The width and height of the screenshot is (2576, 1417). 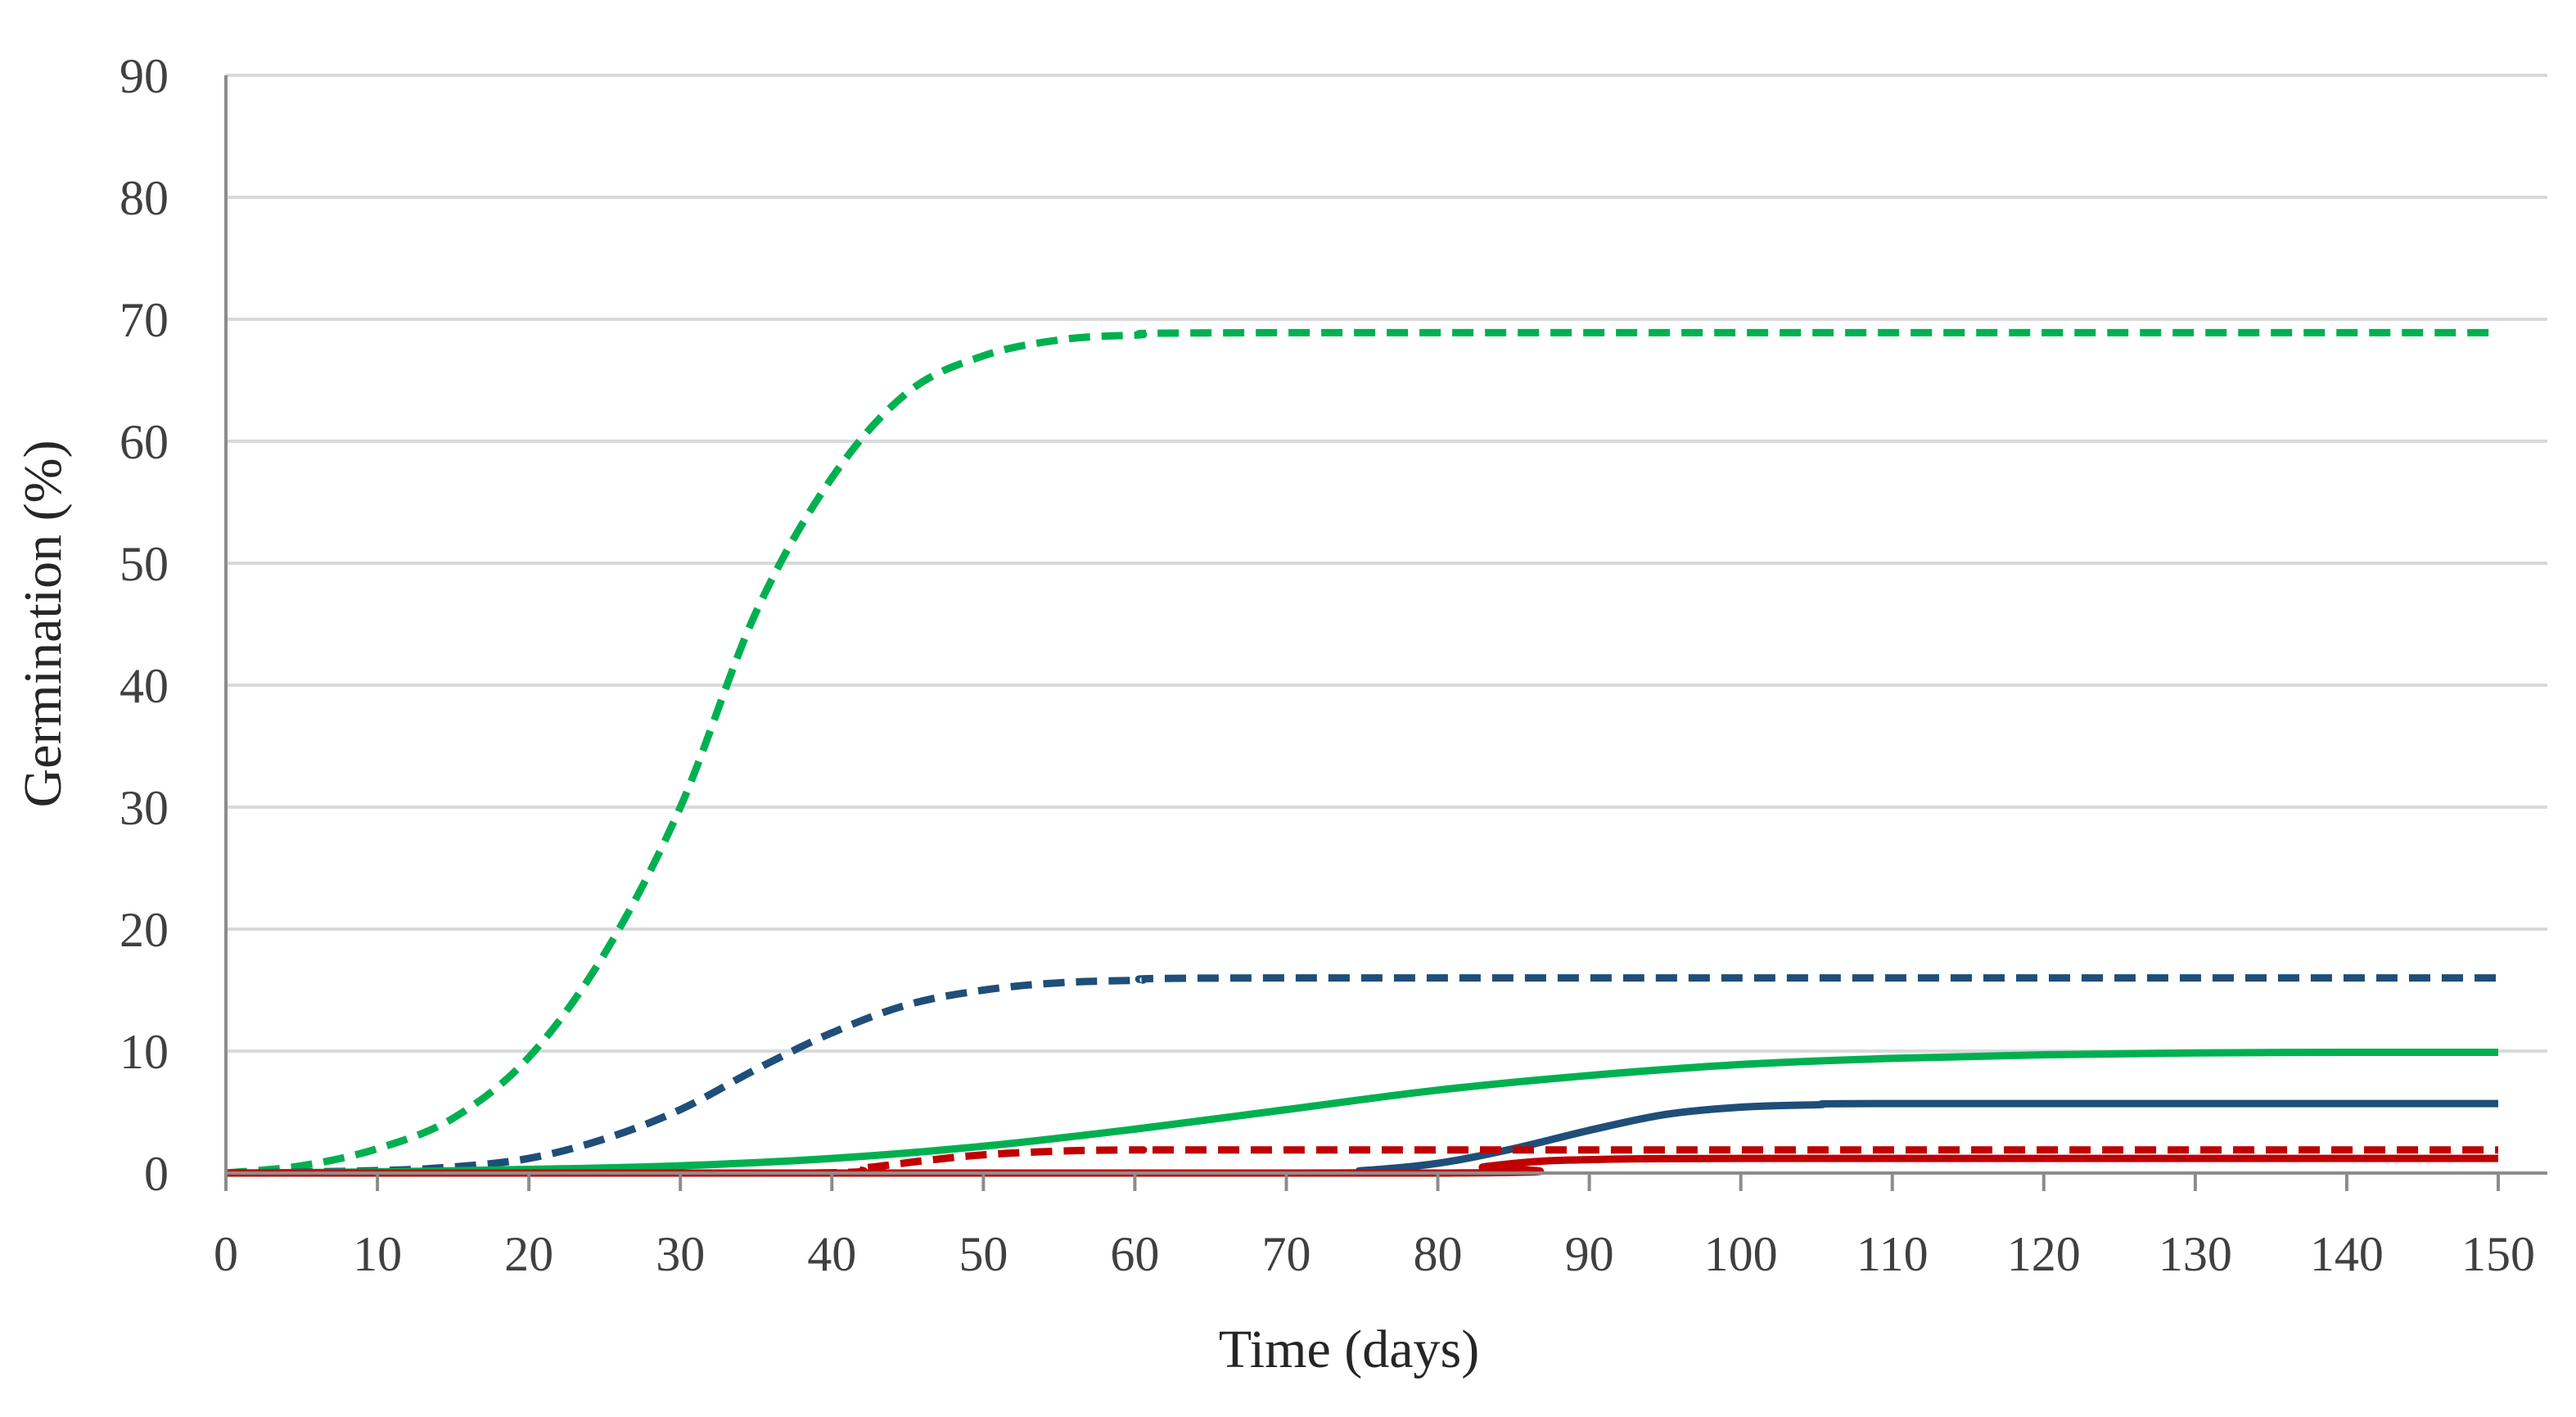 What do you see at coordinates (2498, 1254) in the screenshot?
I see `x-tick-label: 150` at bounding box center [2498, 1254].